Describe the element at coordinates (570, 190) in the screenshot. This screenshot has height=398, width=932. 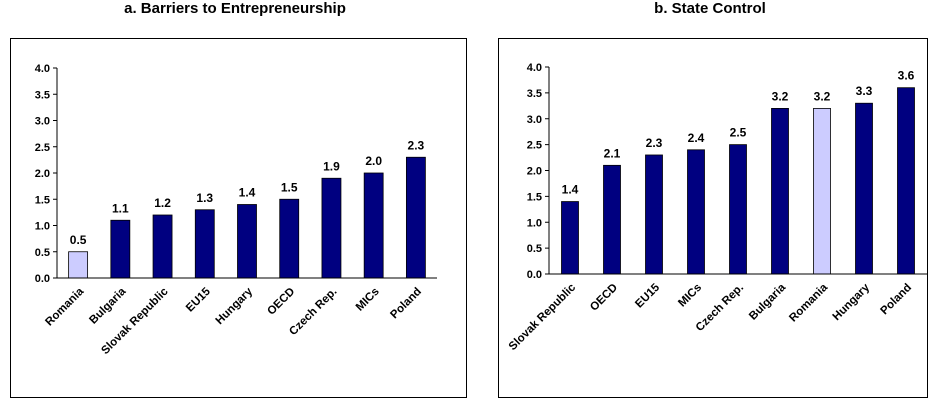
I see `chart-b-data-label: 1.4` at that location.